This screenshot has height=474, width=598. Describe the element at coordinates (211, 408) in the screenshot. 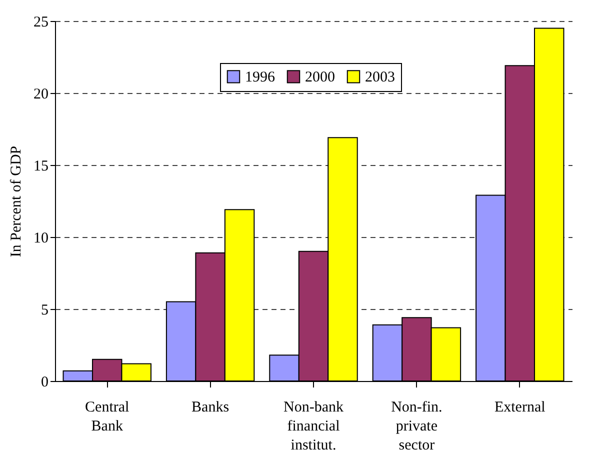

I see `x-tick-label: Banks` at that location.